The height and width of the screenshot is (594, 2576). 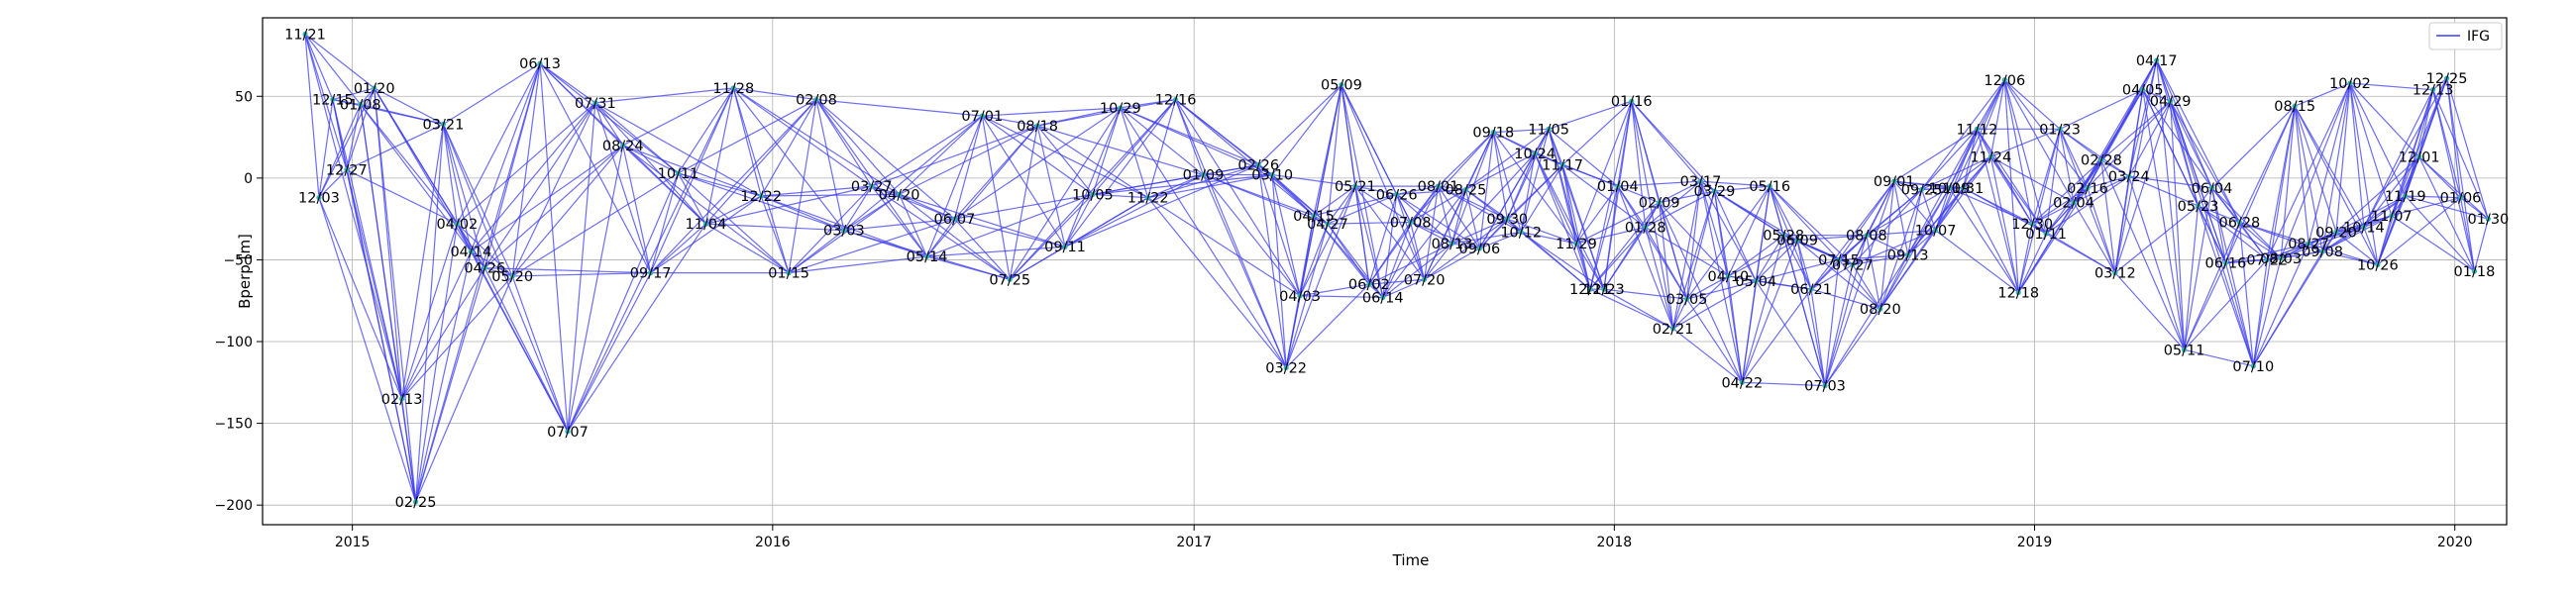 What do you see at coordinates (1645, 228) in the screenshot?
I see `acquisition-date-label: 01/28` at bounding box center [1645, 228].